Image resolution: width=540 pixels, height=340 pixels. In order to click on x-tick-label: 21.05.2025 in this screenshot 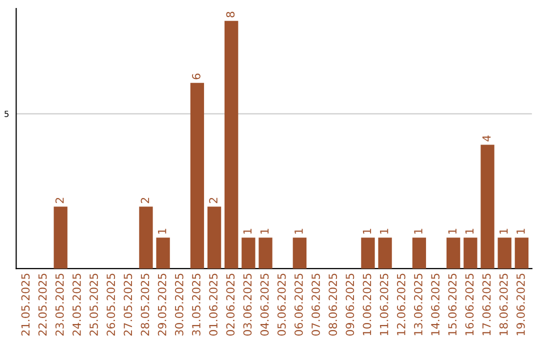, I will do `click(25, 305)`.